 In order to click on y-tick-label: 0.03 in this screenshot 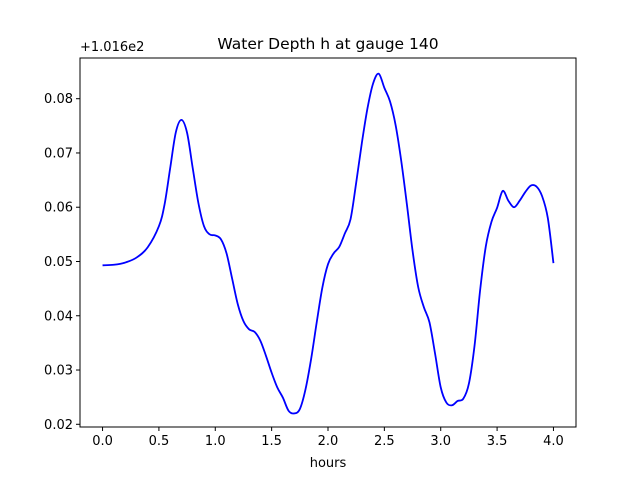, I will do `click(58, 371)`.